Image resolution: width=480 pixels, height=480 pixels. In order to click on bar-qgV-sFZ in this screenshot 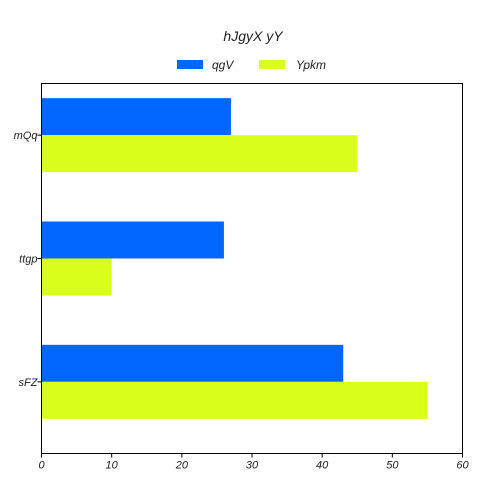, I will do `click(192, 363)`.